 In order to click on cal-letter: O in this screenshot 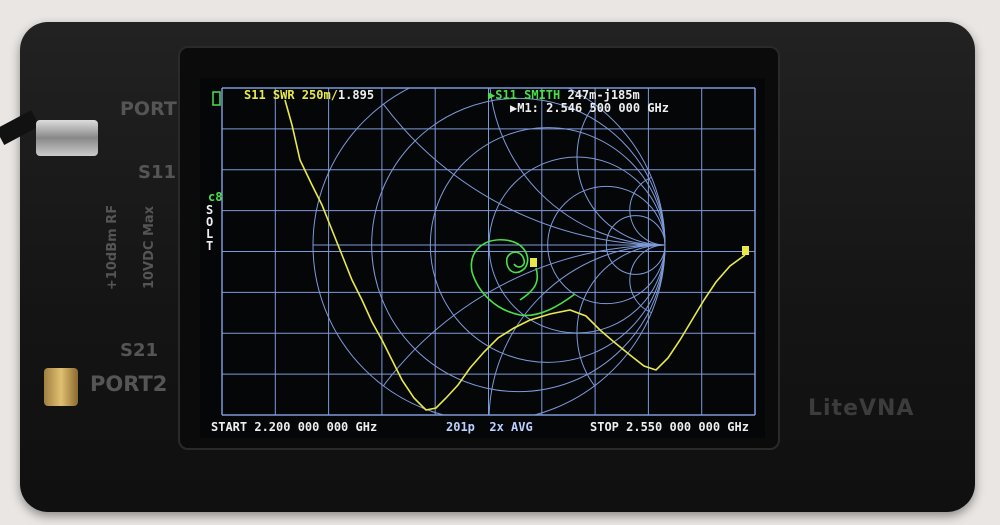, I will do `click(210, 222)`.